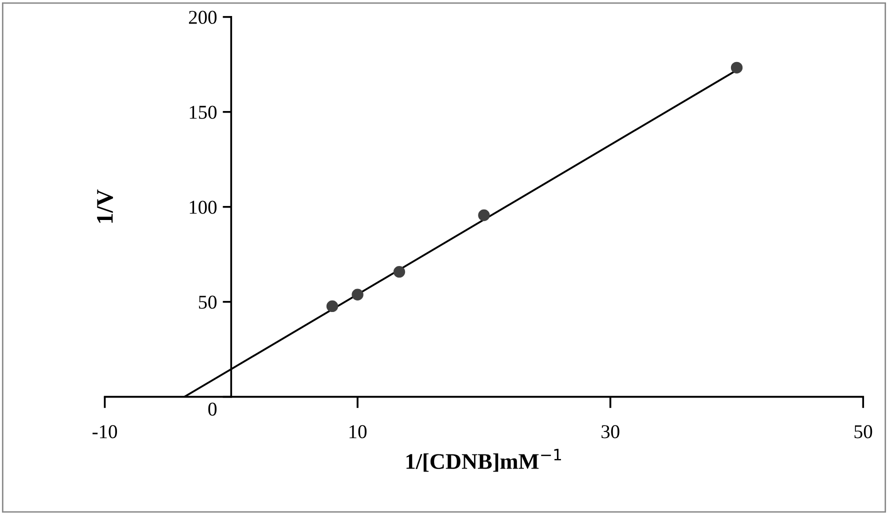  Describe the element at coordinates (105, 431) in the screenshot. I see `x-tick-label: -10` at that location.